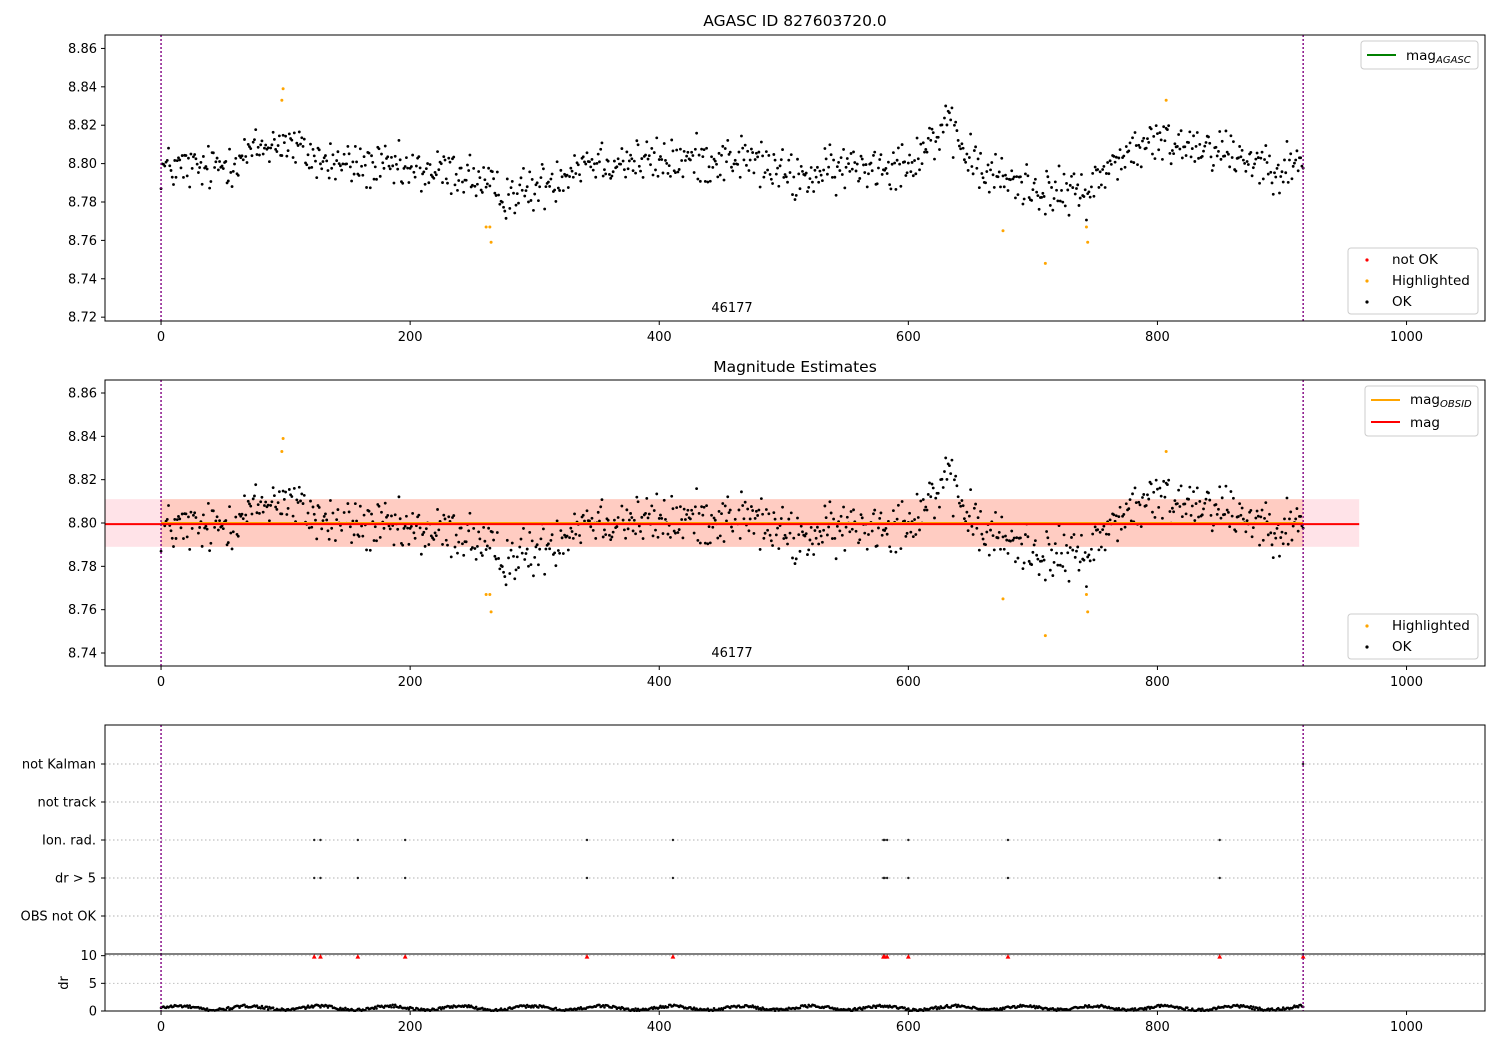  Describe the element at coordinates (82, 202) in the screenshot. I see `top-ytick-label-8.78: 8.78` at that location.